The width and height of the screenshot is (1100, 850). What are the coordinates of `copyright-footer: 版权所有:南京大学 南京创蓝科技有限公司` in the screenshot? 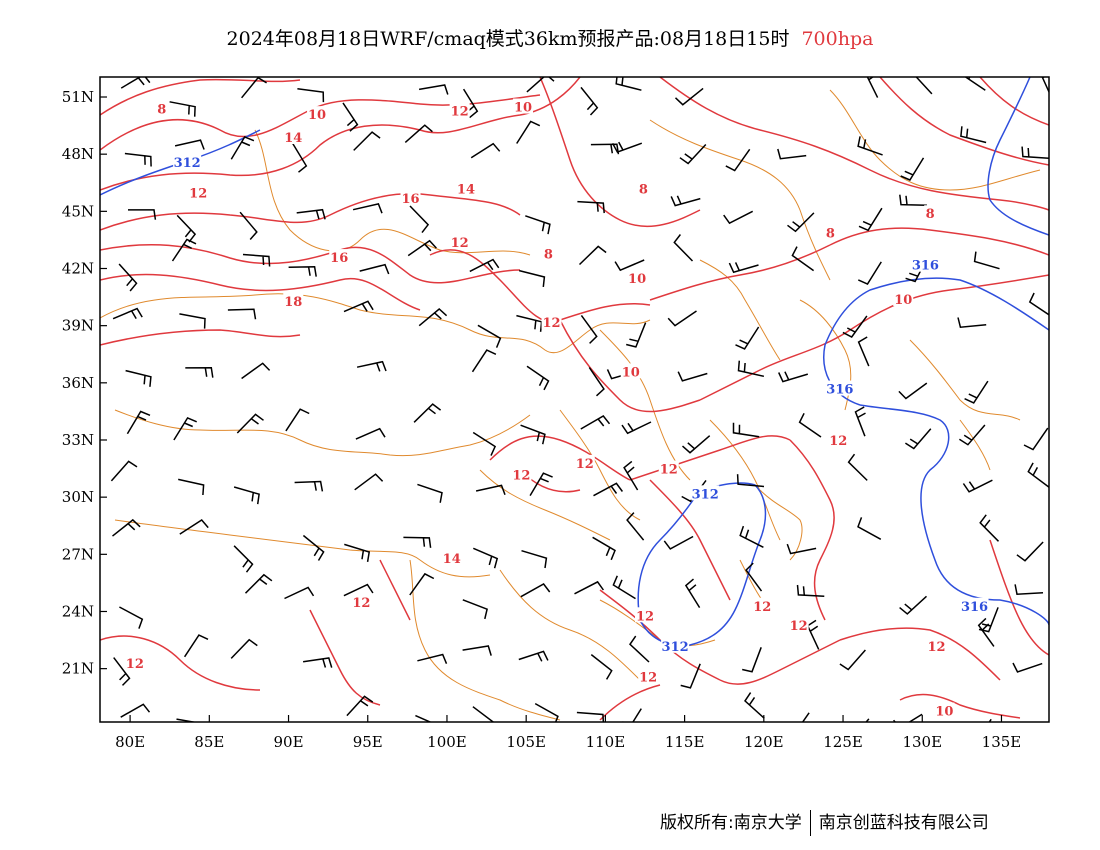 It's located at (824, 822).